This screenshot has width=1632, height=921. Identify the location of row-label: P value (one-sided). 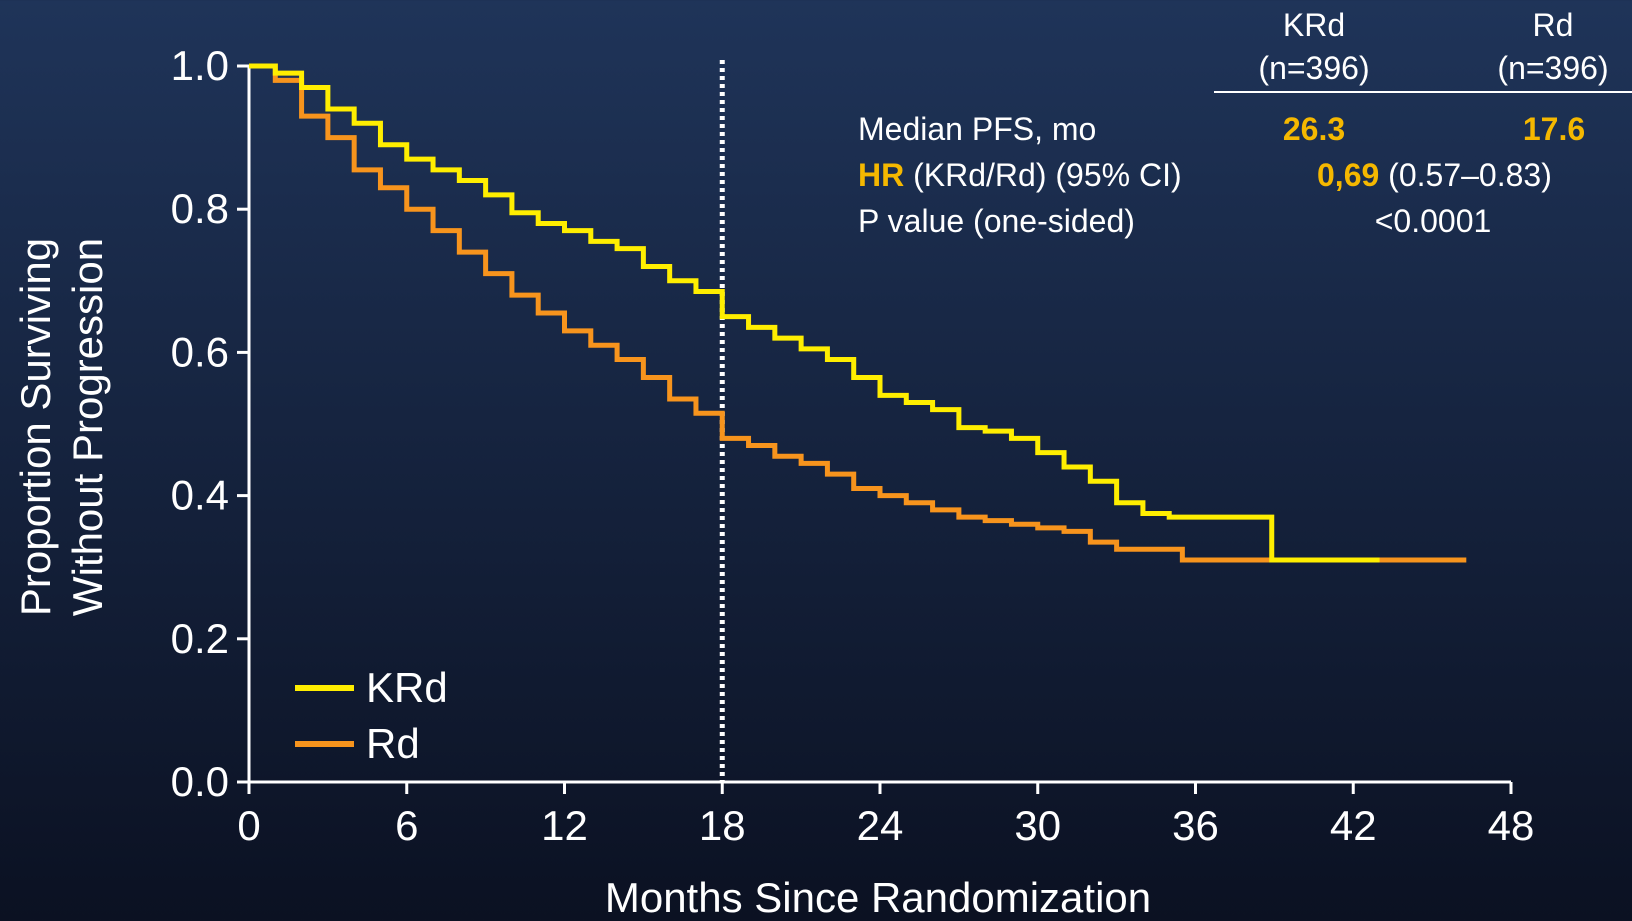
(996, 221).